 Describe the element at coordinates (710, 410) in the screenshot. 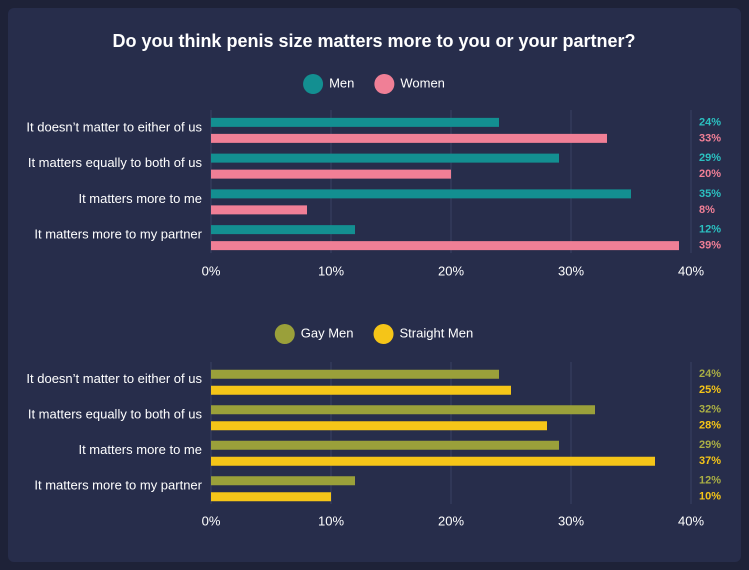

I see `value-label: 32%` at that location.